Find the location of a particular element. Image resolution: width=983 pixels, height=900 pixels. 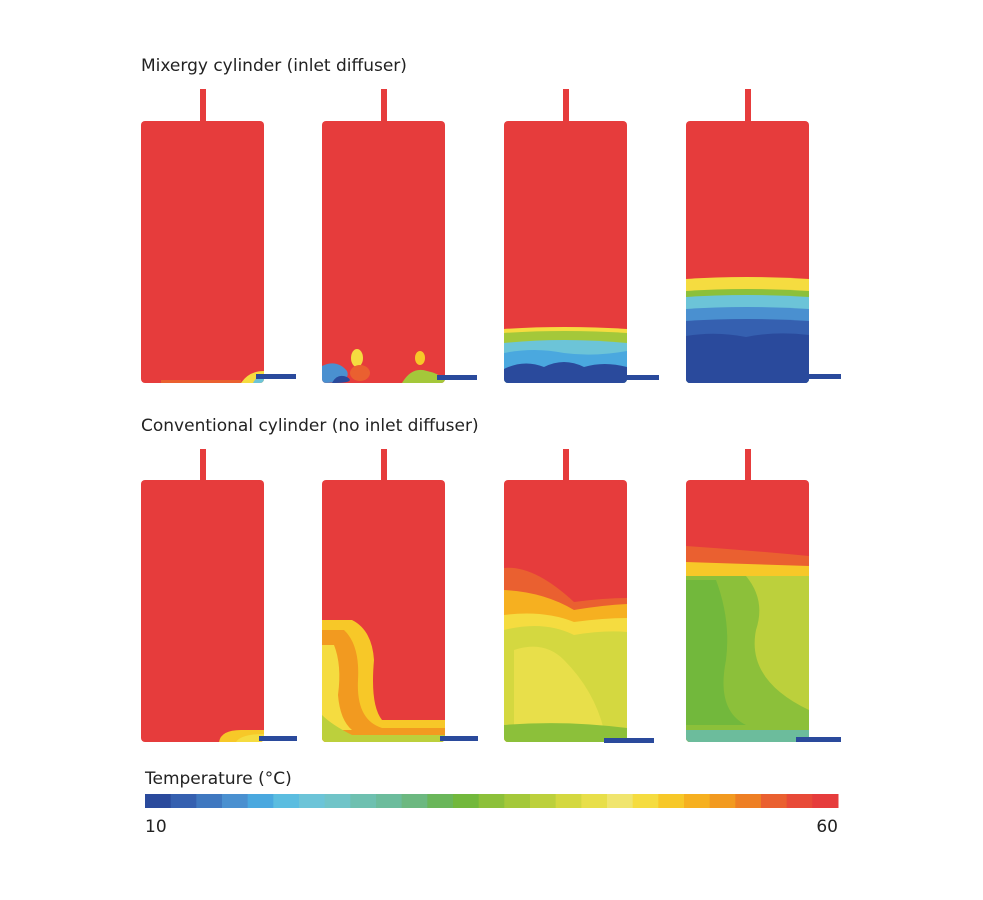

colorbar-max: 60 is located at coordinates (827, 827).